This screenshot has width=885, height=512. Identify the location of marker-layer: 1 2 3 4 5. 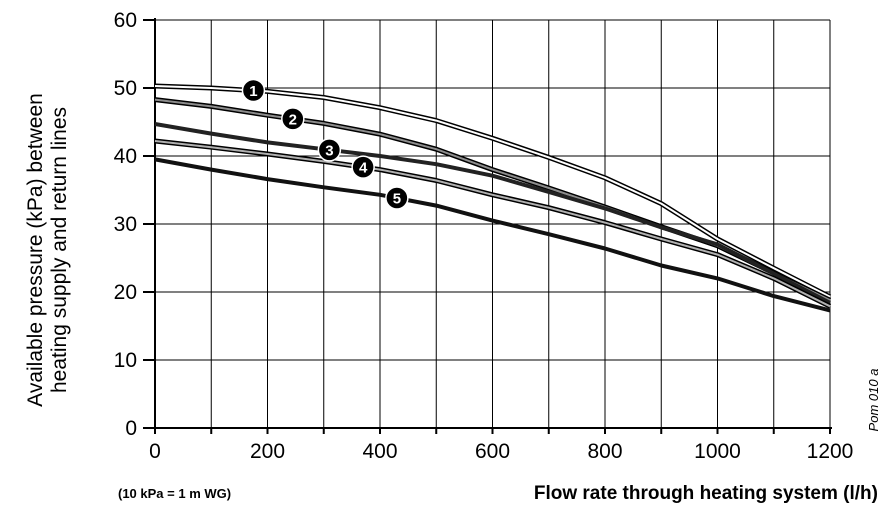
(325, 144).